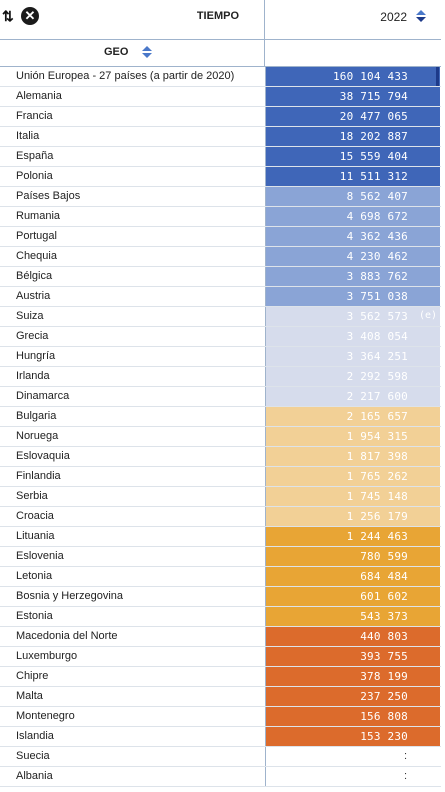  Describe the element at coordinates (353, 216) in the screenshot. I see `value-cell: 4 698 672` at that location.